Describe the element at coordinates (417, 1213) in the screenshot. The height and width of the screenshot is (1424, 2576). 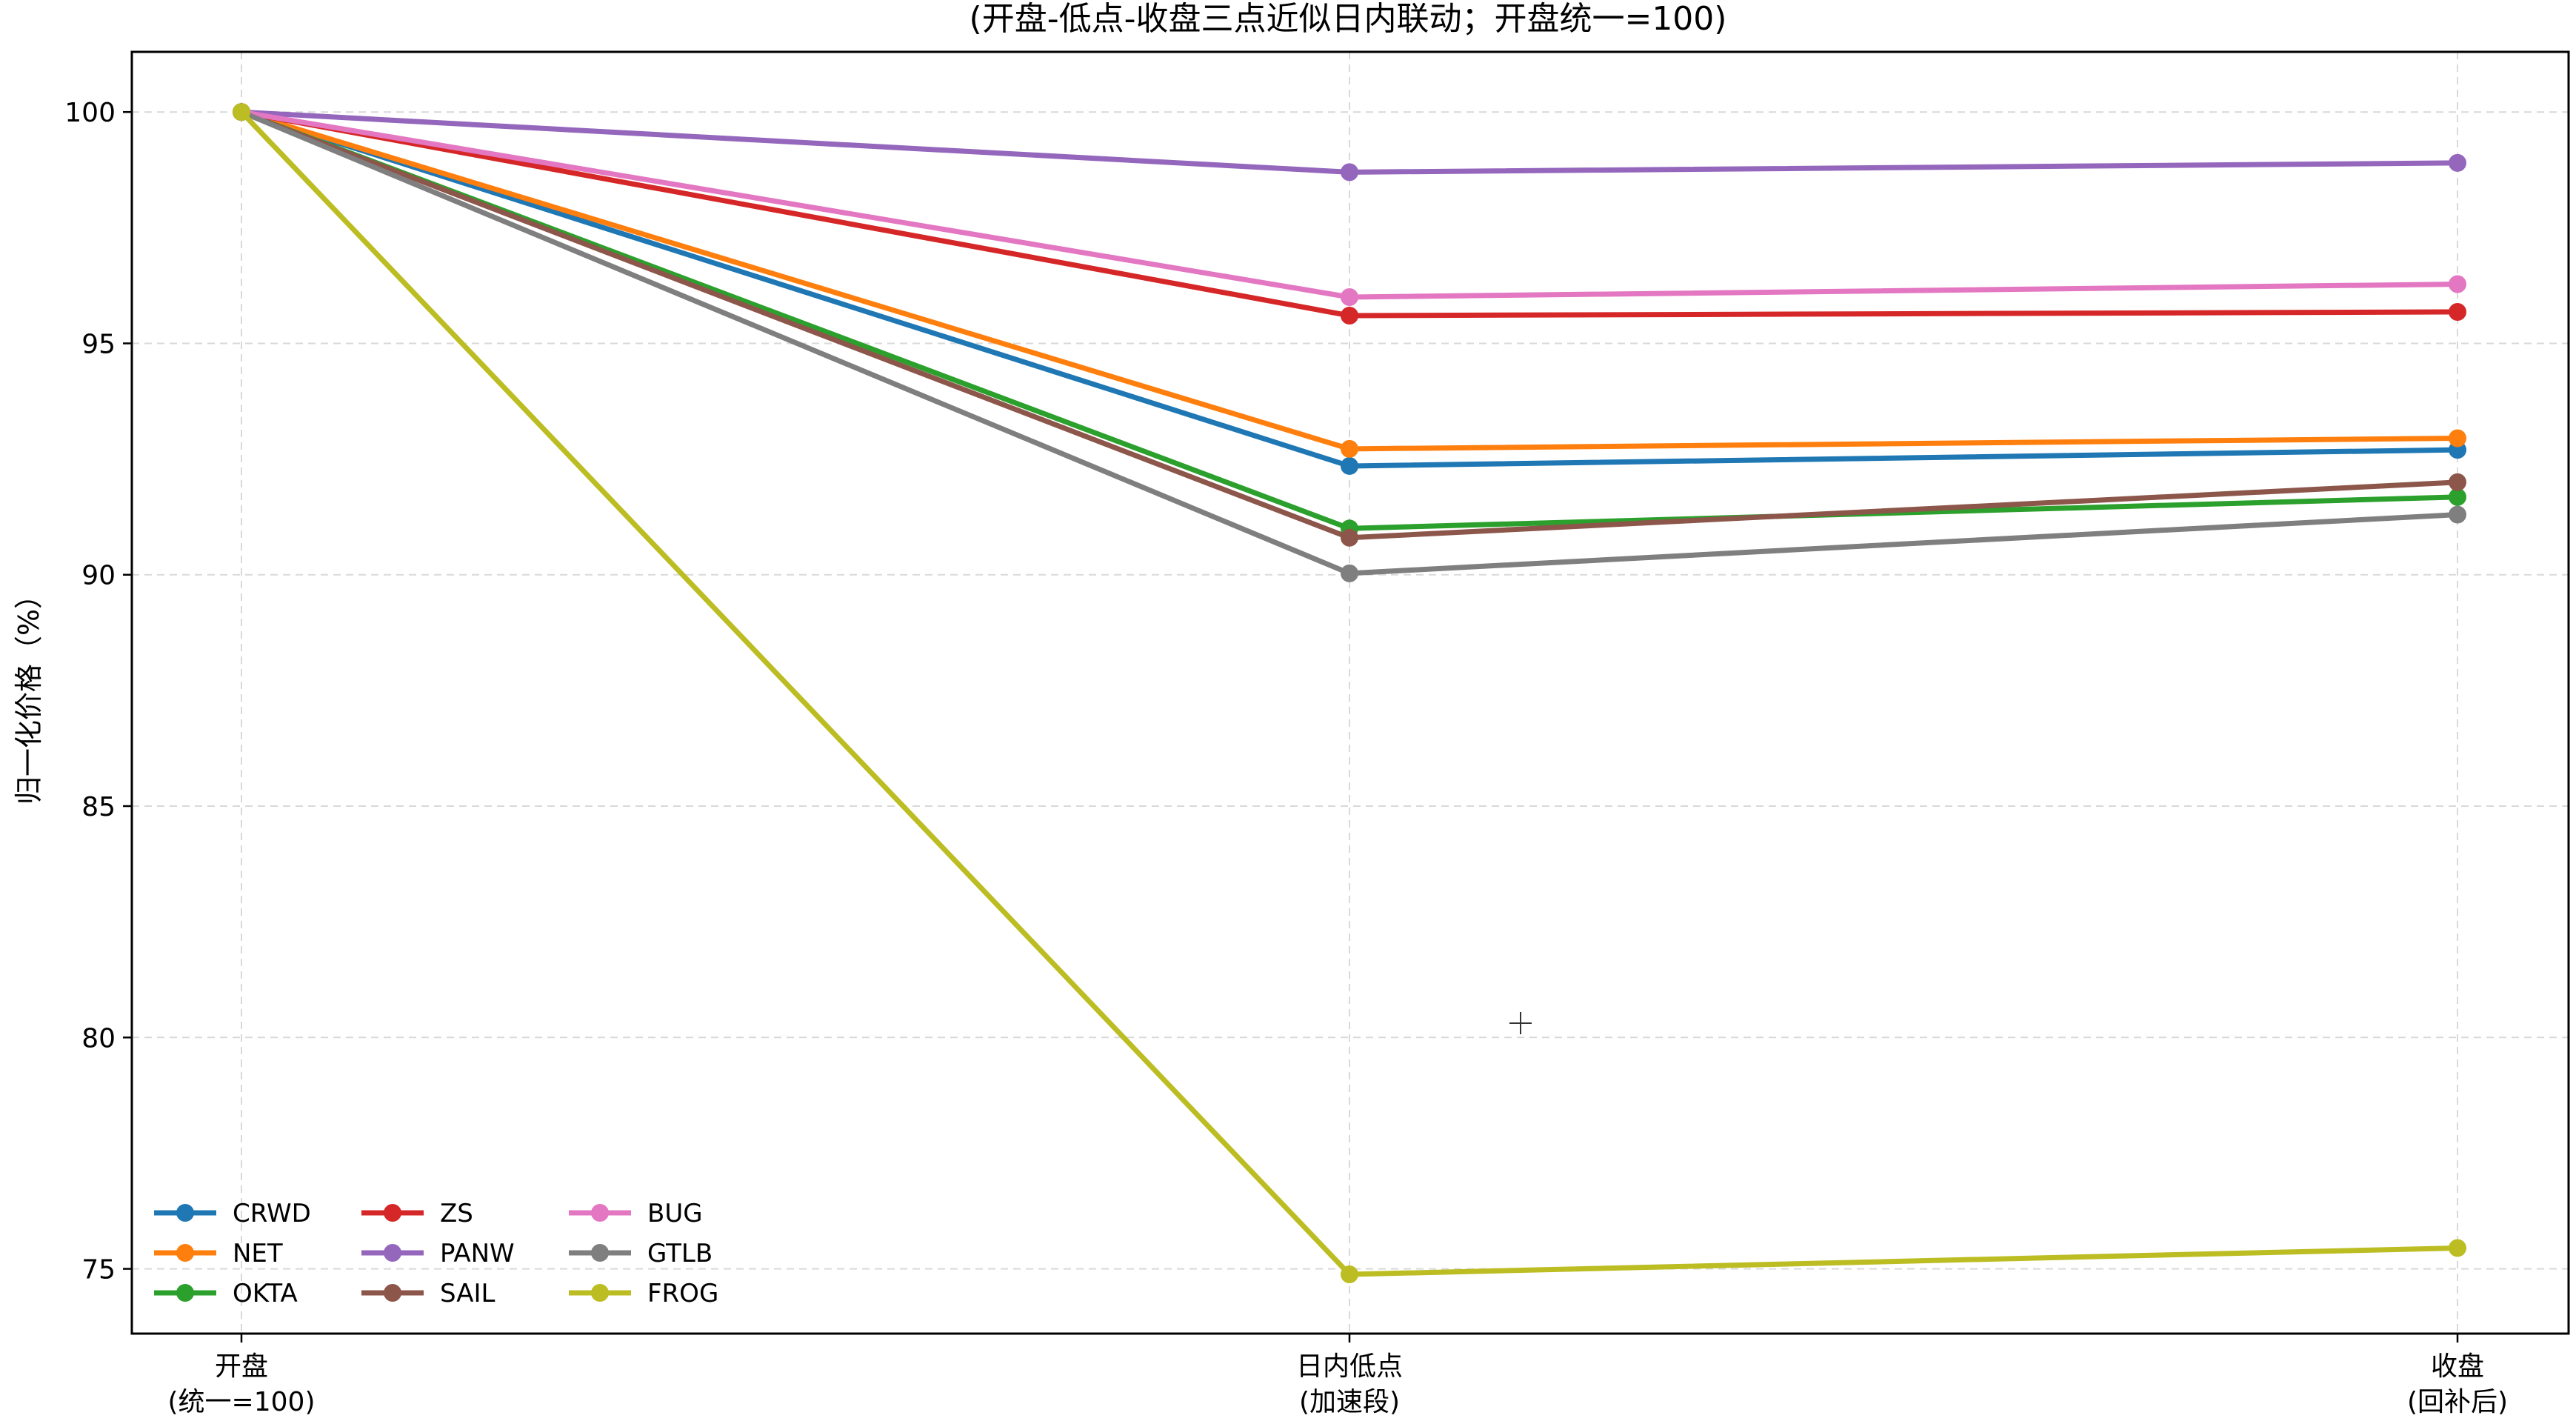
I see `legend-entry-zs: ZS` at that location.